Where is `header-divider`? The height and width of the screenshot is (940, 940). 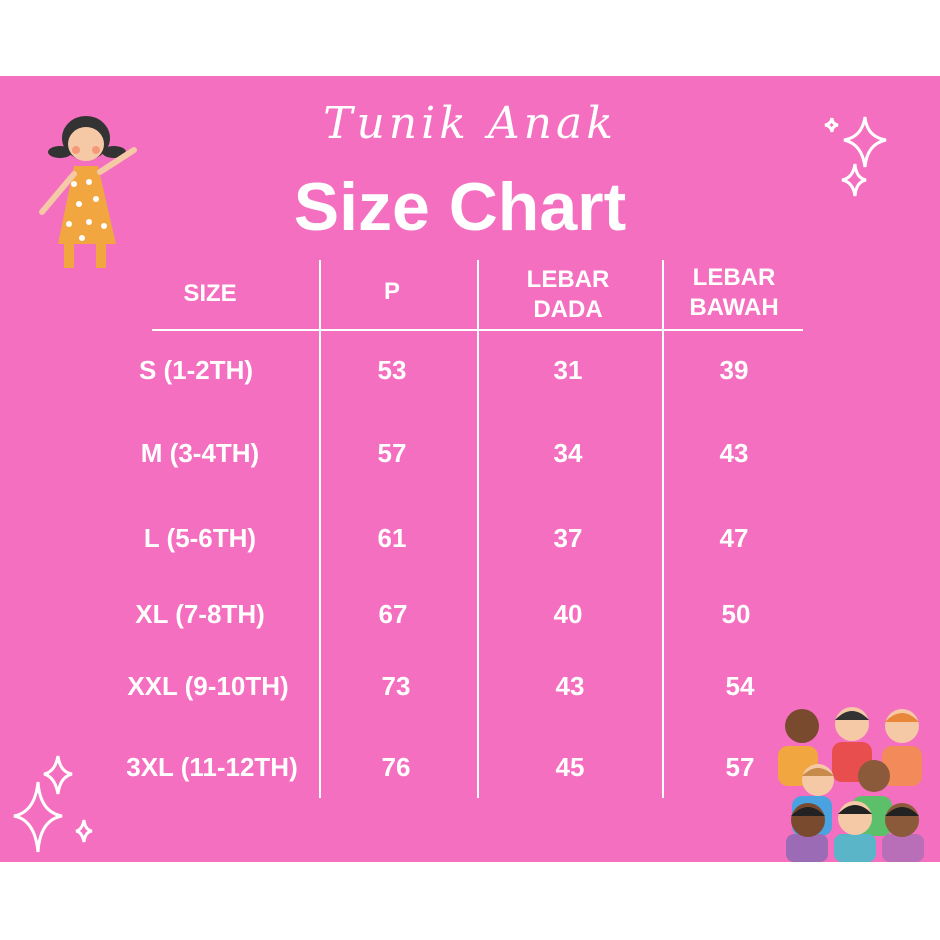 header-divider is located at coordinates (477, 330).